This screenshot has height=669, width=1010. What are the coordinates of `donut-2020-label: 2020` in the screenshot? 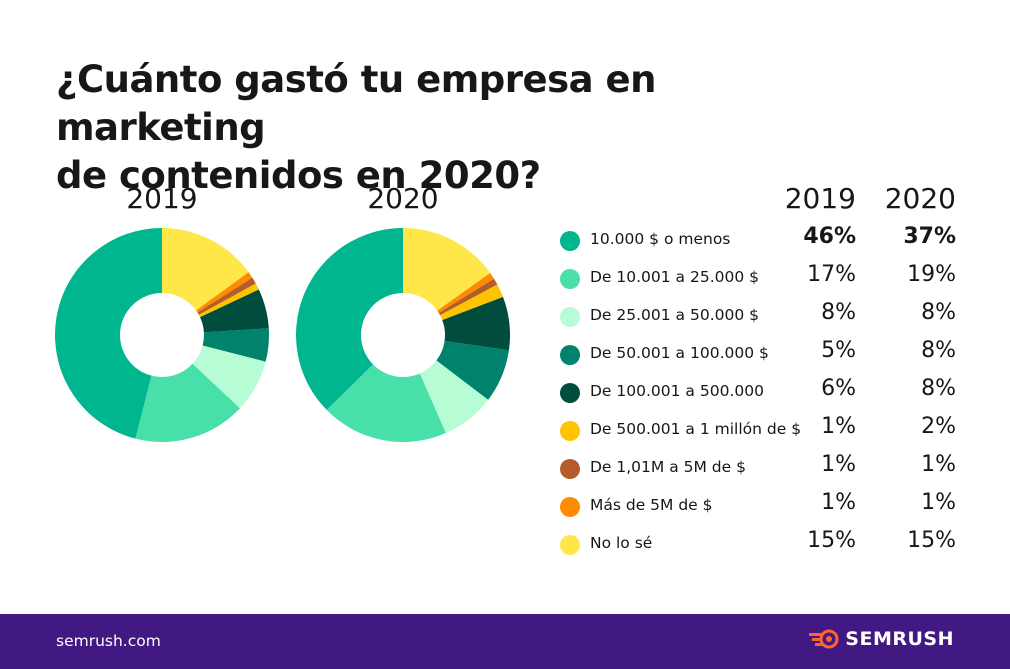 It's located at (403, 198).